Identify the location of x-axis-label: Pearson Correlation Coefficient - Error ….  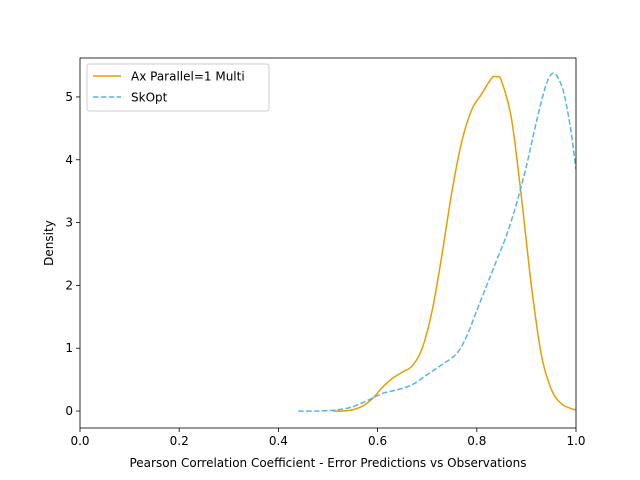
(327, 463).